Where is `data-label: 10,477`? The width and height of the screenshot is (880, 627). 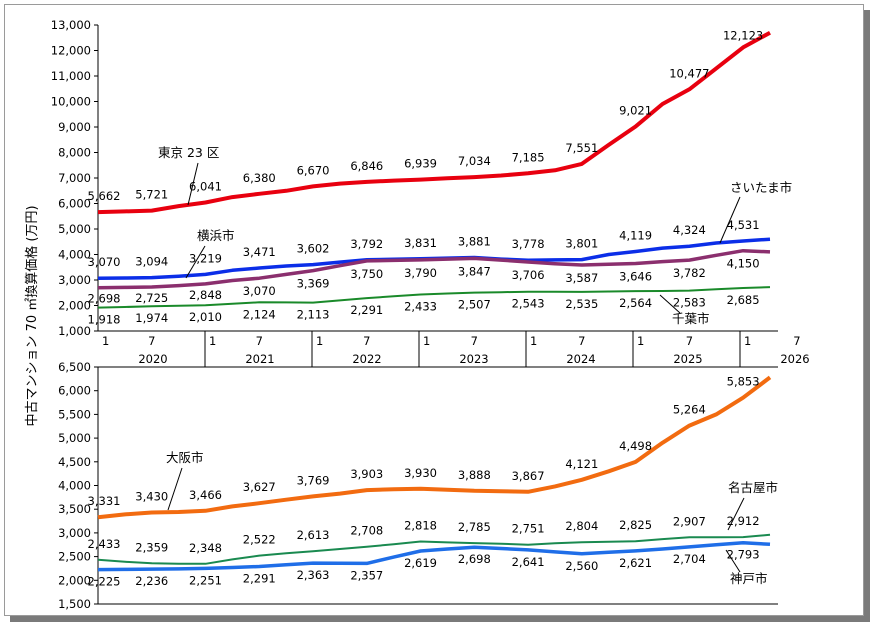
data-label: 10,477 is located at coordinates (689, 73).